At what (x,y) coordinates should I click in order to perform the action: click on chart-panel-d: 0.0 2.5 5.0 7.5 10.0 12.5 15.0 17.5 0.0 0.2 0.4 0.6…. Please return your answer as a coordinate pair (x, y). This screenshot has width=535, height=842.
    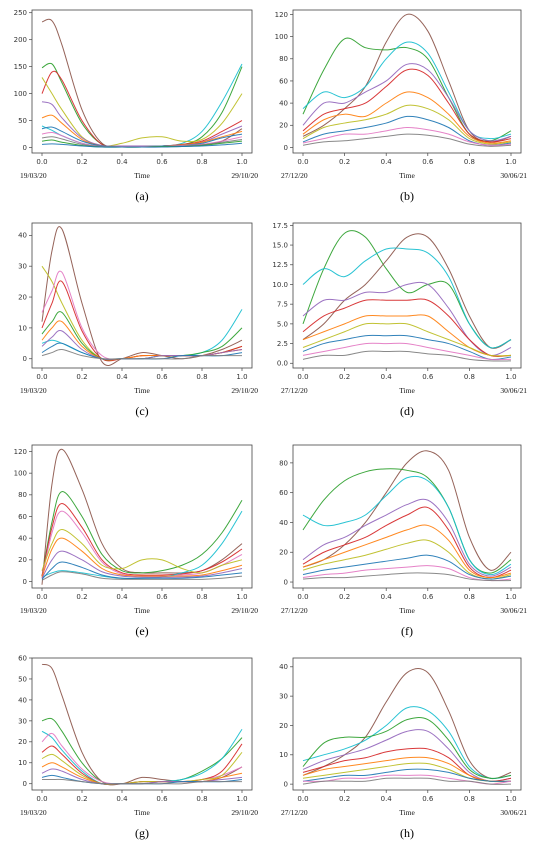
    Looking at the image, I should click on (399, 320).